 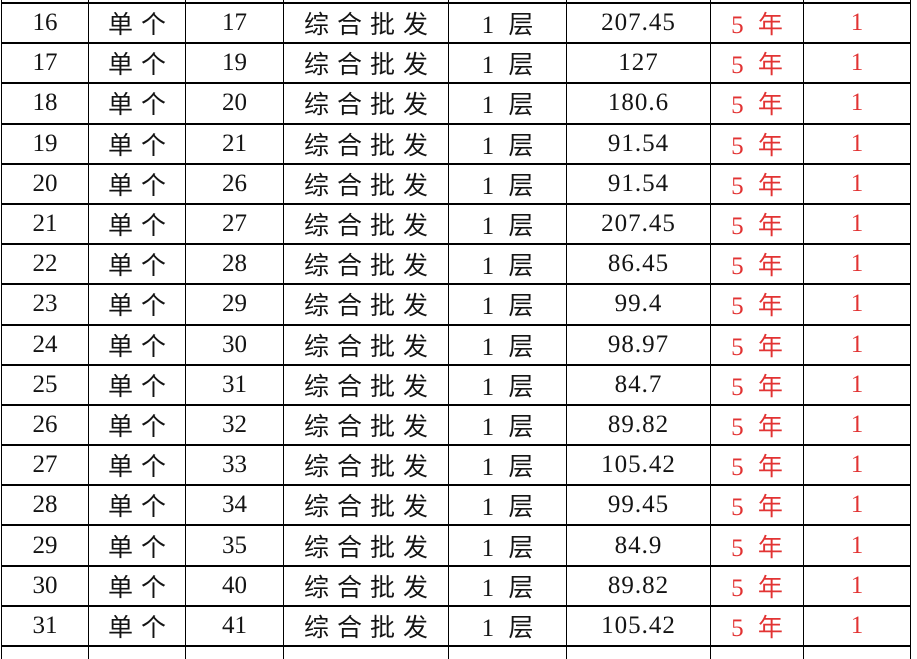 What do you see at coordinates (456, 506) in the screenshot?
I see `table-row: 28 单个 34 综合批发 1 层 99.45 5 年 1` at bounding box center [456, 506].